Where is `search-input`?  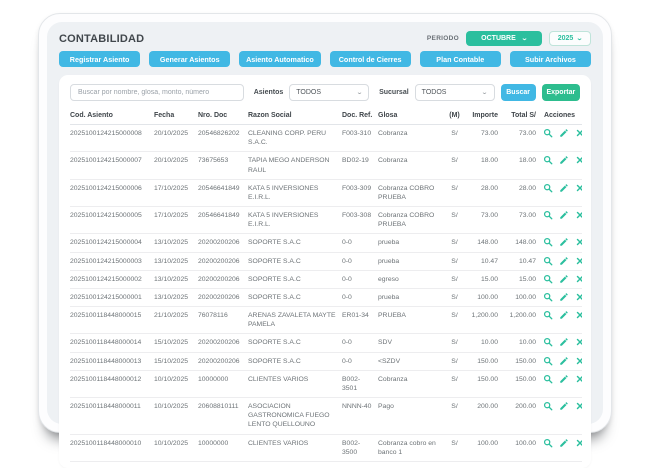
search-input is located at coordinates (157, 92).